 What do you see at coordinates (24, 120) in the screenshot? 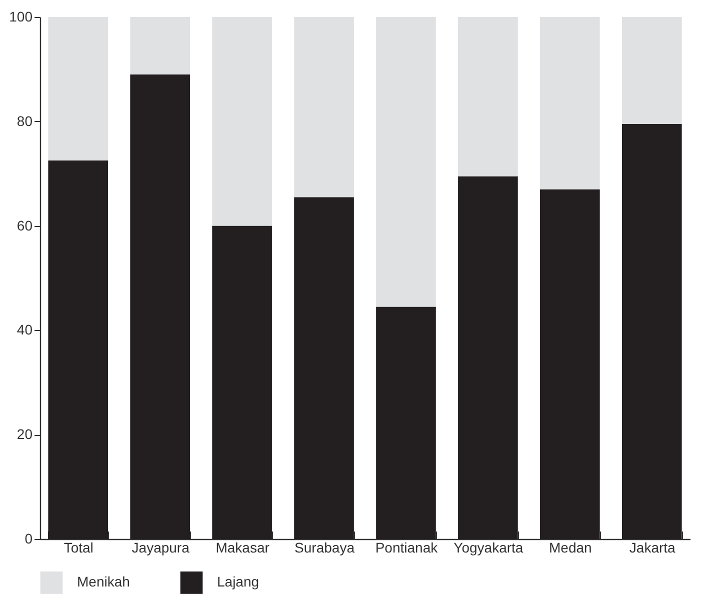
I see `y-tick-label: 80` at bounding box center [24, 120].